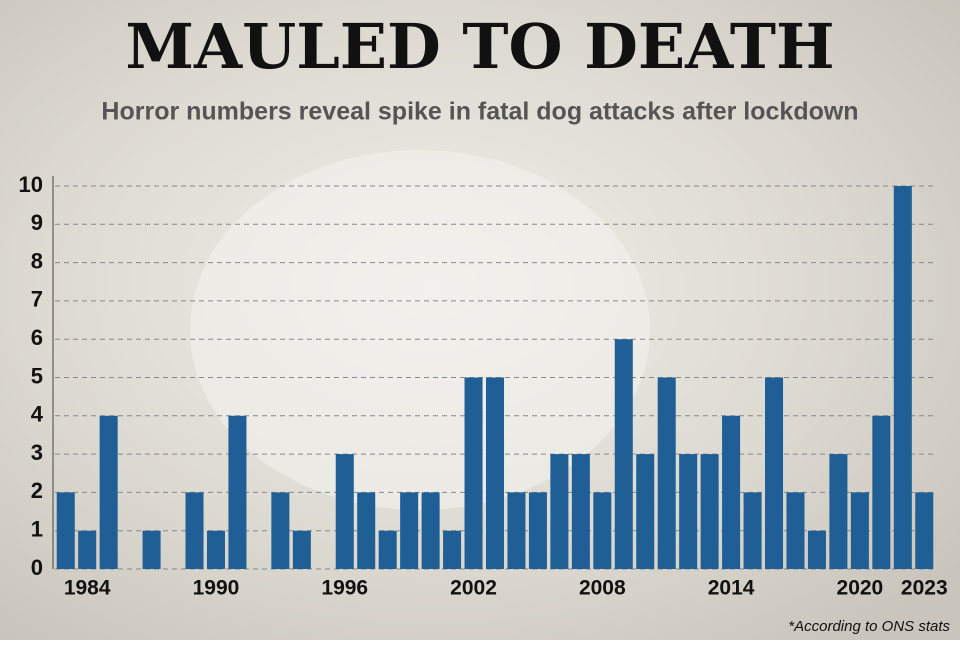  Describe the element at coordinates (31, 184) in the screenshot. I see `y-tick-label: 10` at that location.